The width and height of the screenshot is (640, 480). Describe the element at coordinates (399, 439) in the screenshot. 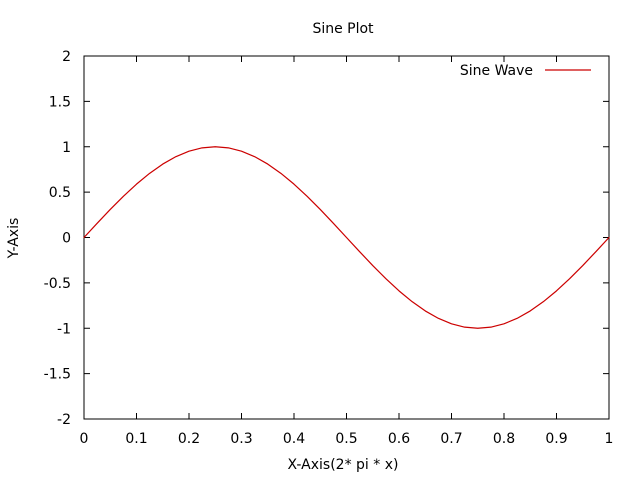

I see `x-tick-label: 0.6` at that location.